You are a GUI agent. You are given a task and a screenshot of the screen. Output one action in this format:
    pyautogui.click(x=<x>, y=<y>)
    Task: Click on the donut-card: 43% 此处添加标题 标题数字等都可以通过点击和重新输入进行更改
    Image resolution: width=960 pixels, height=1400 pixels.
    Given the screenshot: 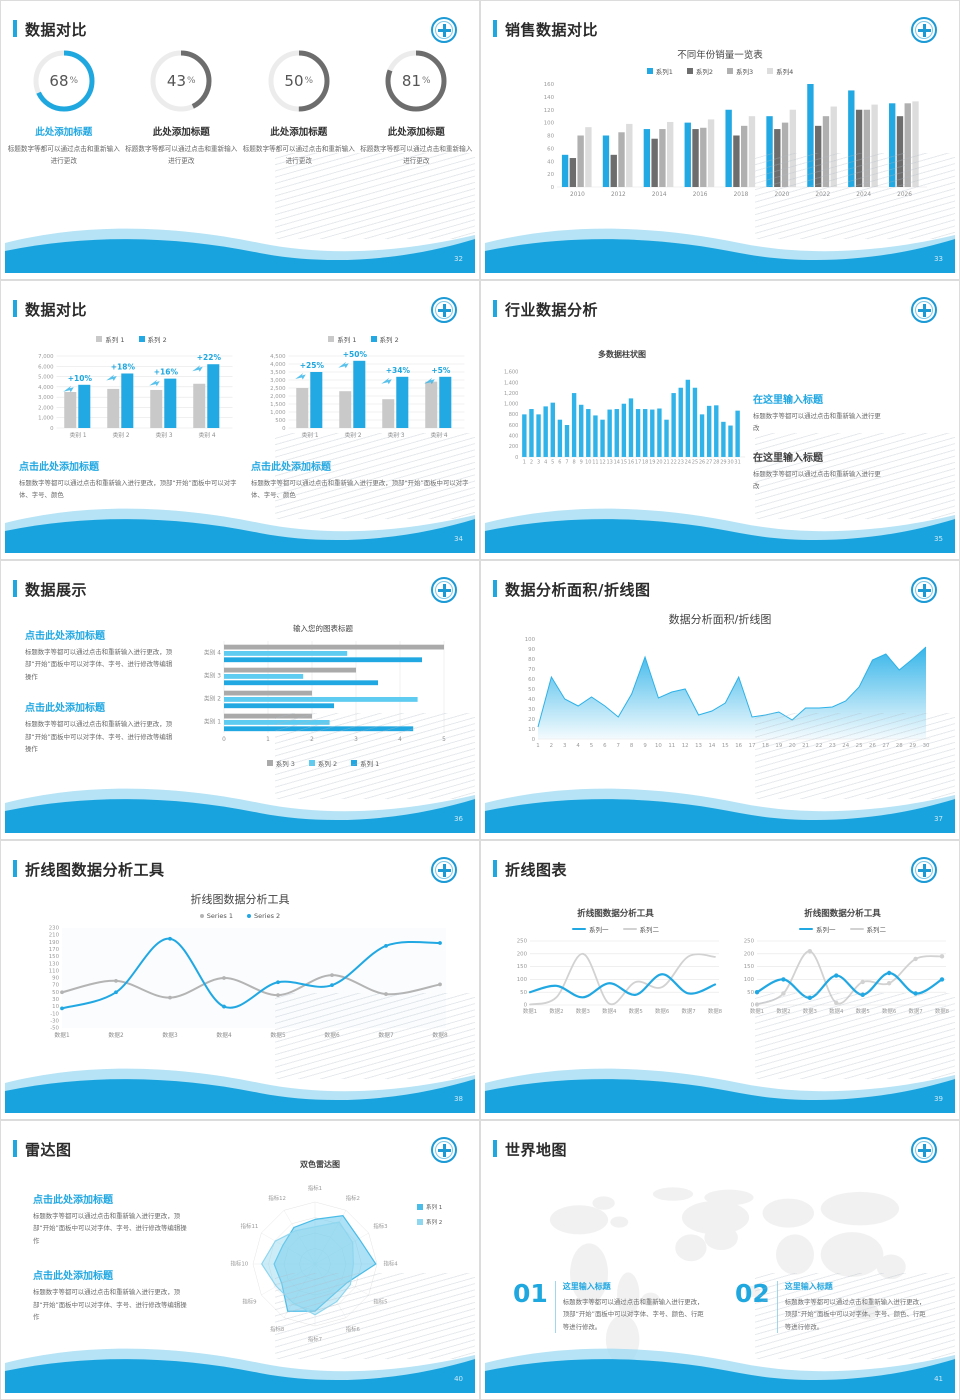 What is the action you would take?
    pyautogui.click(x=182, y=107)
    